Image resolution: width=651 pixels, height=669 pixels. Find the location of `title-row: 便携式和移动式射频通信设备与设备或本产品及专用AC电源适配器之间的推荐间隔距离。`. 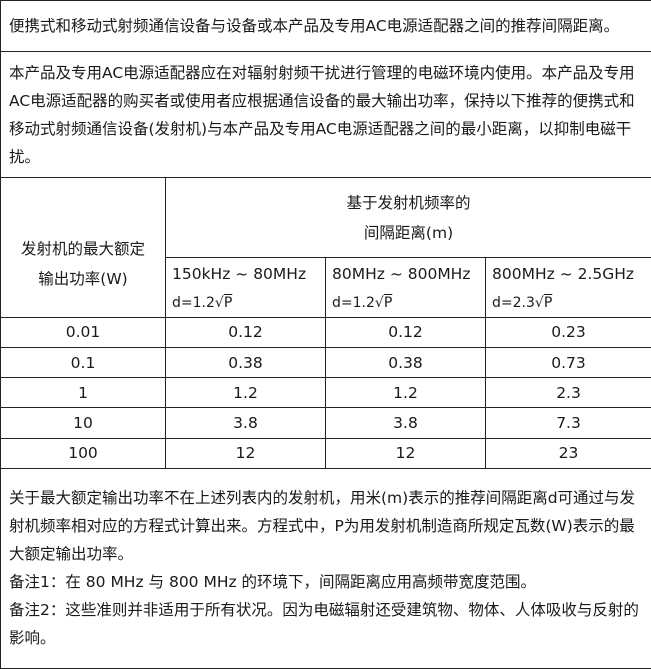

title-row: 便携式和移动式射频通信设备与设备或本产品及专用AC电源适配器之间的推荐间隔距离。 is located at coordinates (325, 26).